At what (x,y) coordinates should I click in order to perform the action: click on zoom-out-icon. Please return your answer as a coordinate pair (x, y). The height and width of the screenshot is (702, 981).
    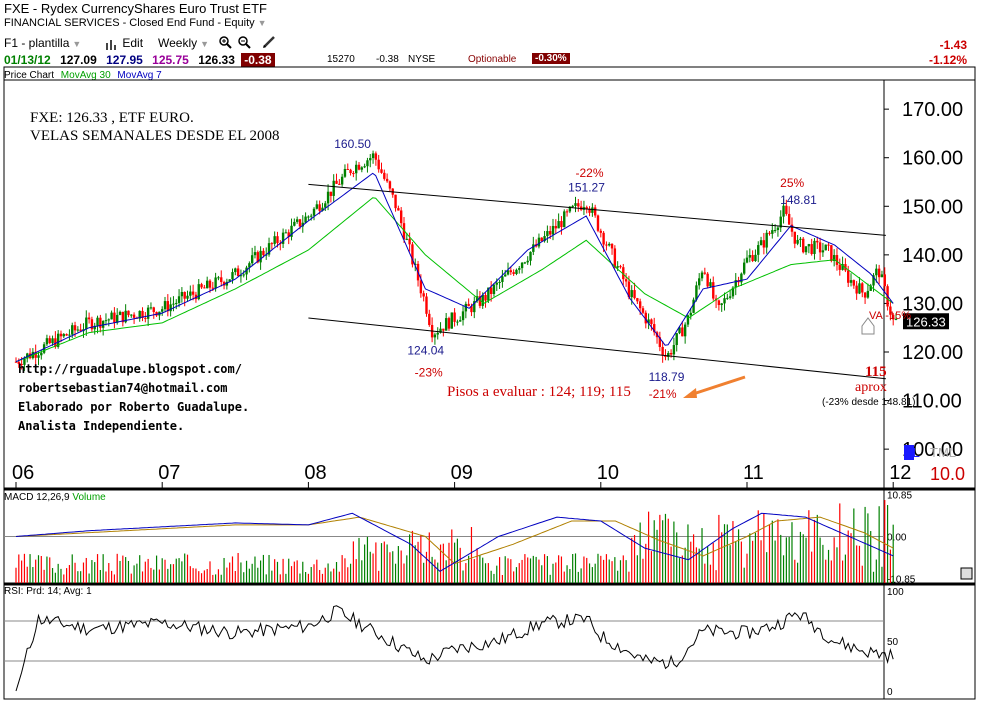
    Looking at the image, I should click on (244, 42).